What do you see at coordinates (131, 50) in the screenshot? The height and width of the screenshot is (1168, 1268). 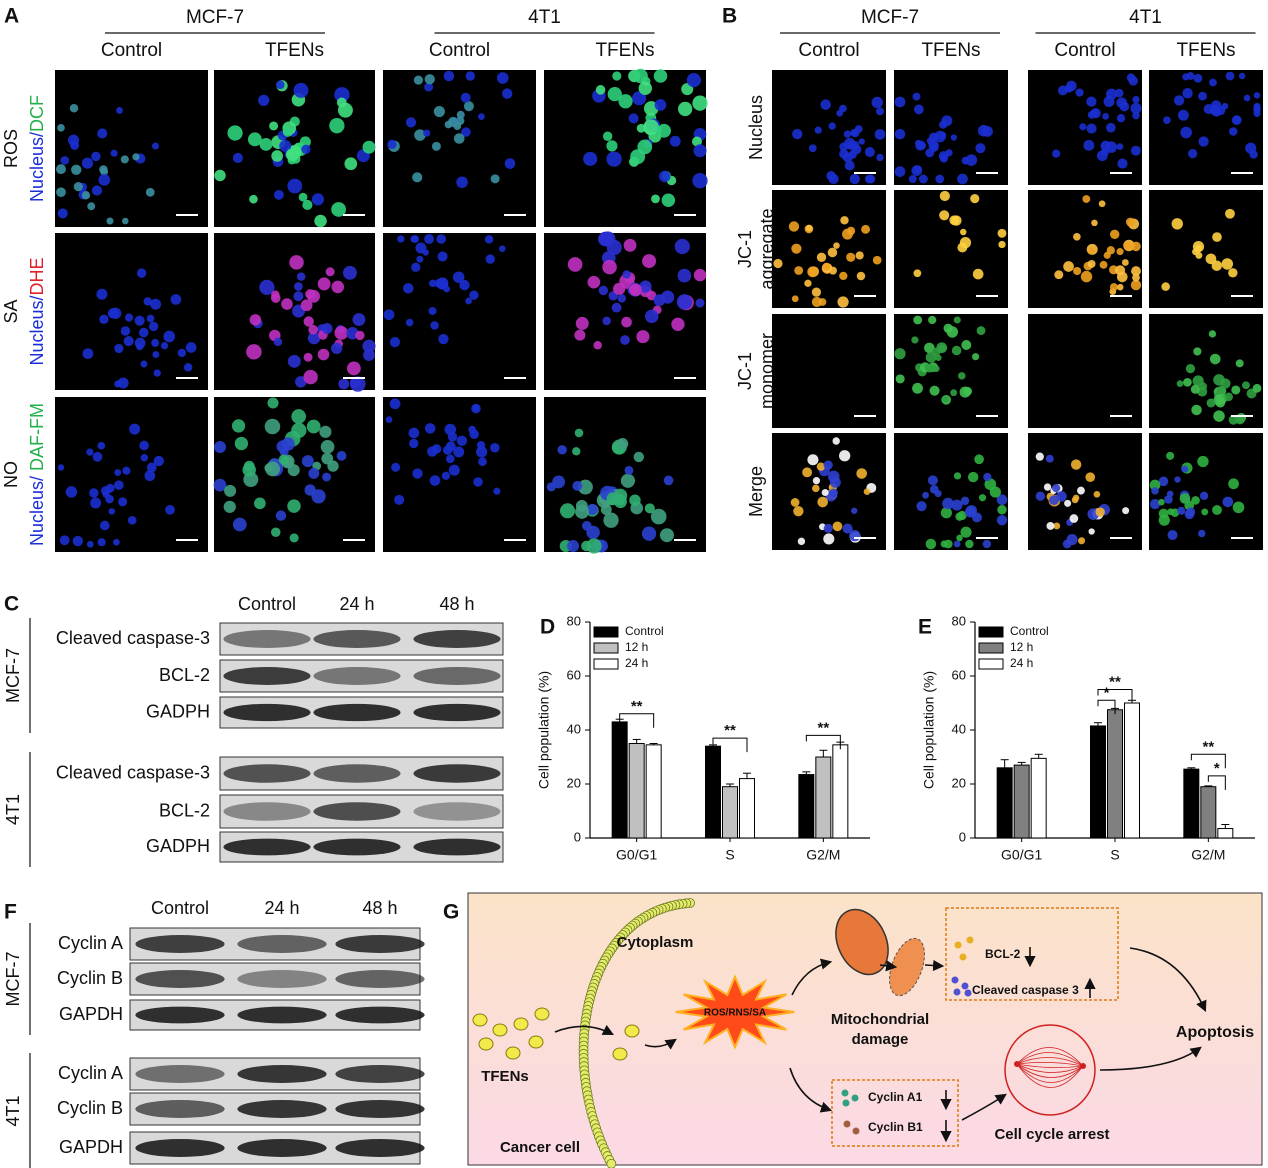 I see `condition-label: Control` at bounding box center [131, 50].